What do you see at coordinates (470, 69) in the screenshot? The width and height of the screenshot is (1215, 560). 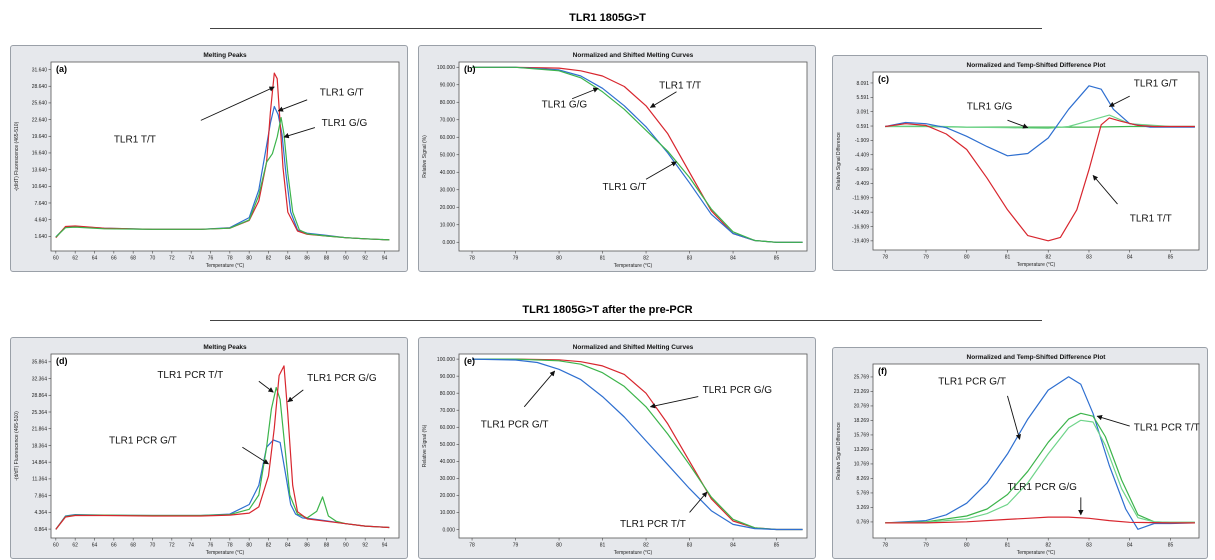 I see `panel-letter: (b)` at bounding box center [470, 69].